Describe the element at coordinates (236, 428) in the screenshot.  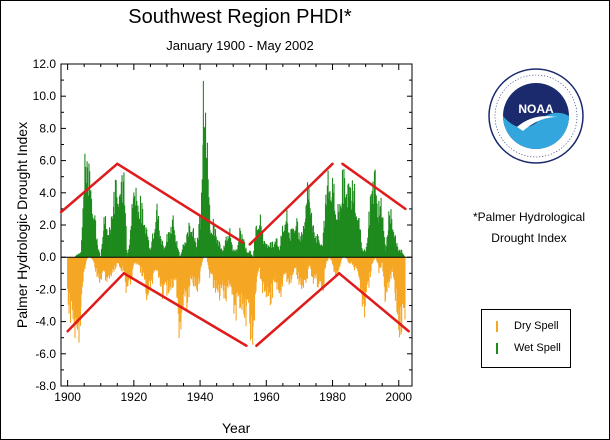
I see `x-axis-label: Year` at that location.